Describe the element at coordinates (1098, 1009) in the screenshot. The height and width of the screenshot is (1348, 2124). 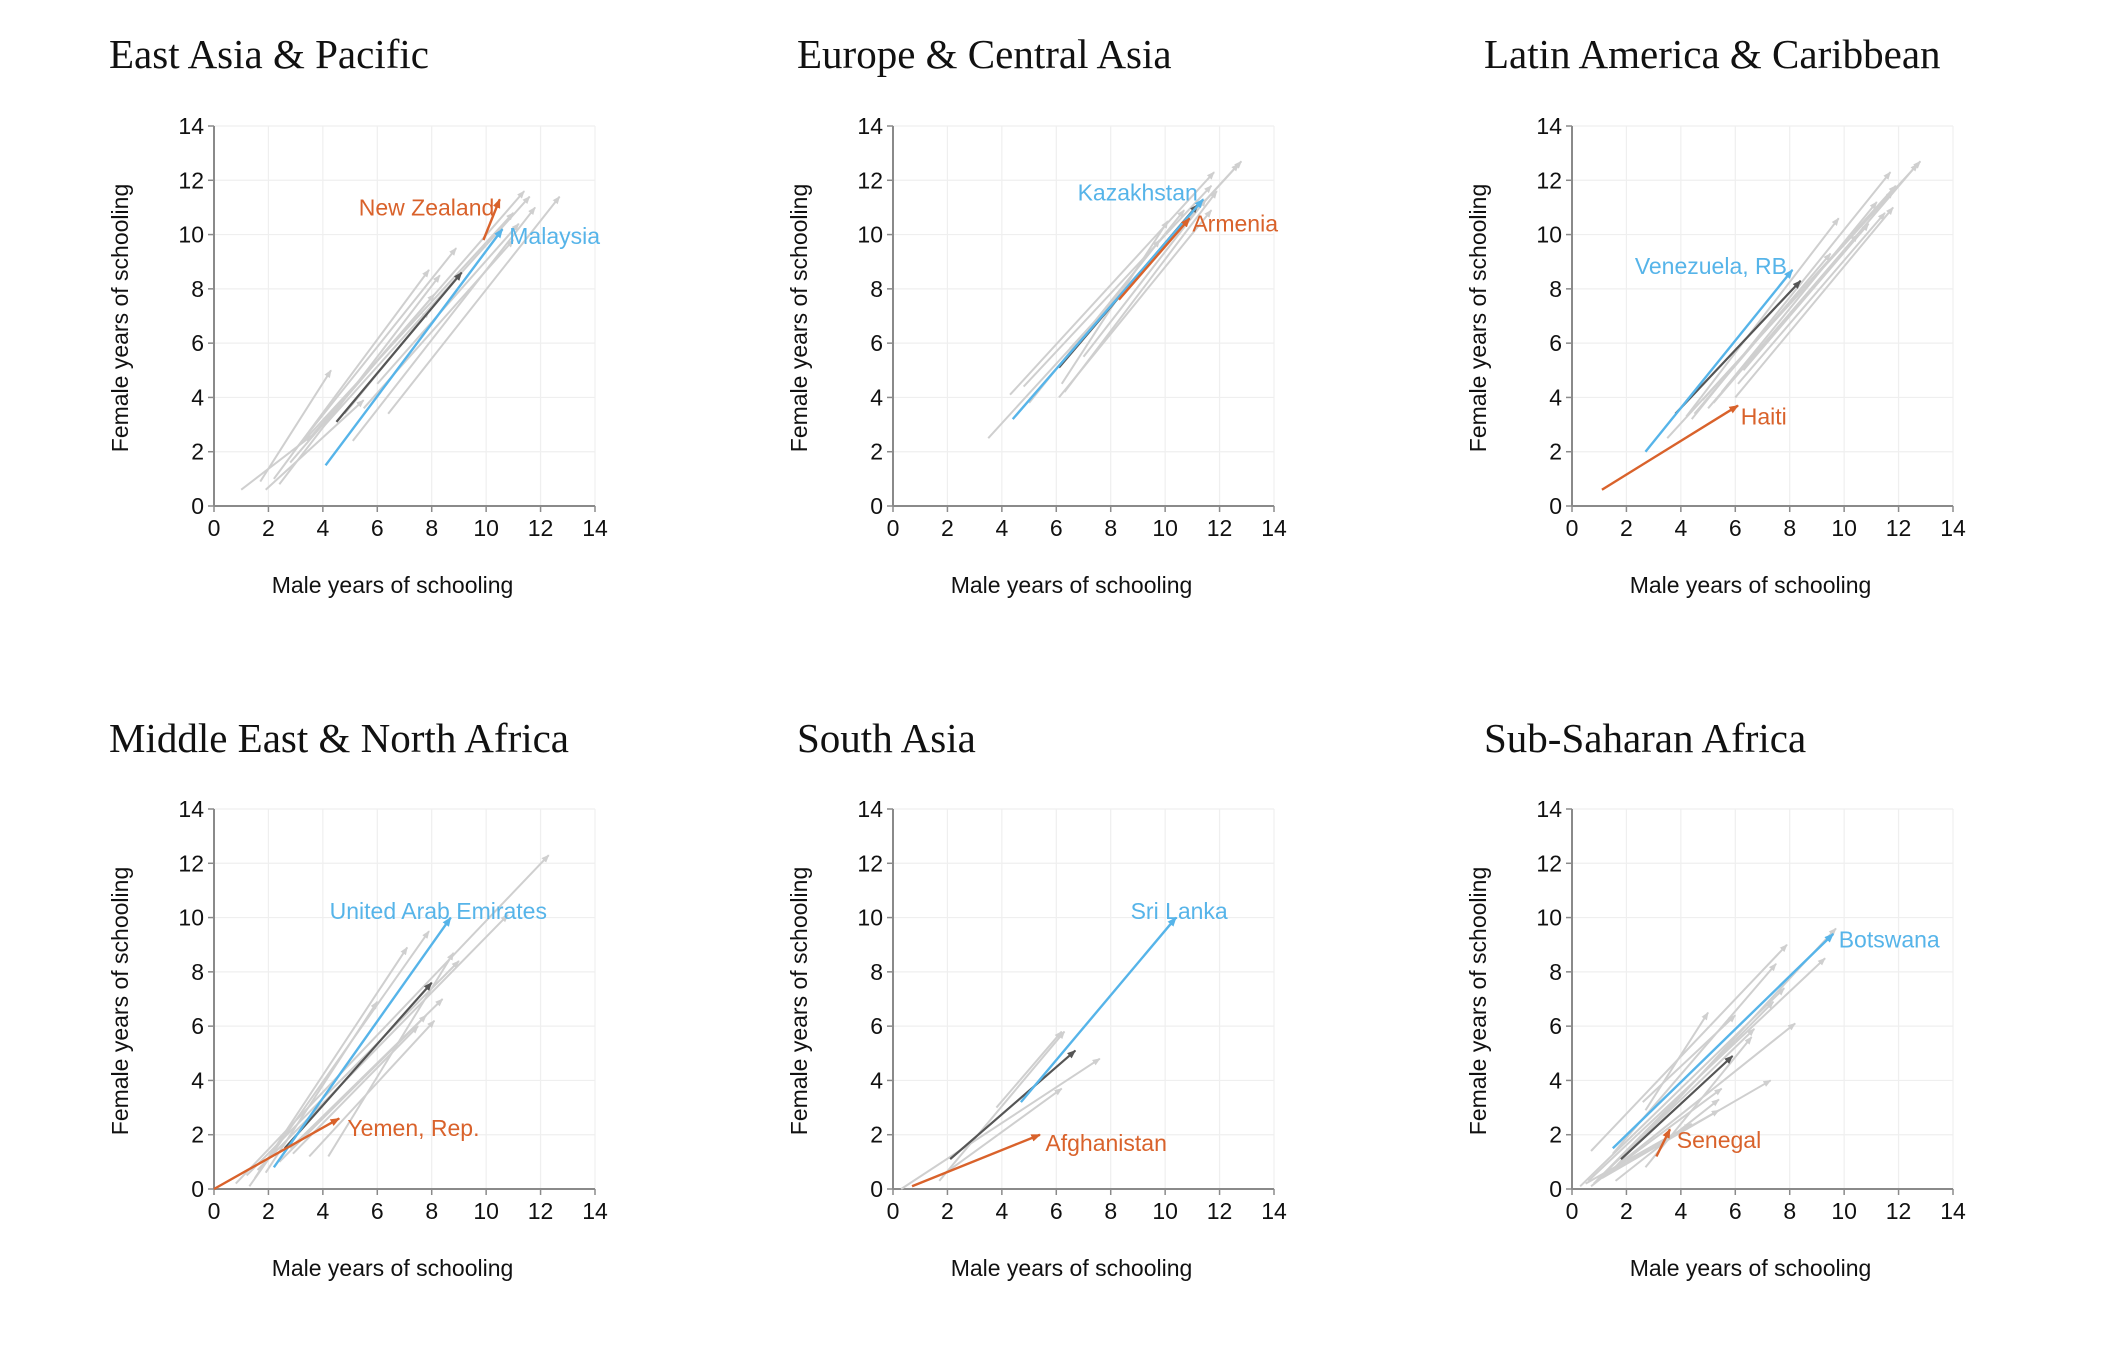
I see `highlight-arrow-sri-lanka` at that location.